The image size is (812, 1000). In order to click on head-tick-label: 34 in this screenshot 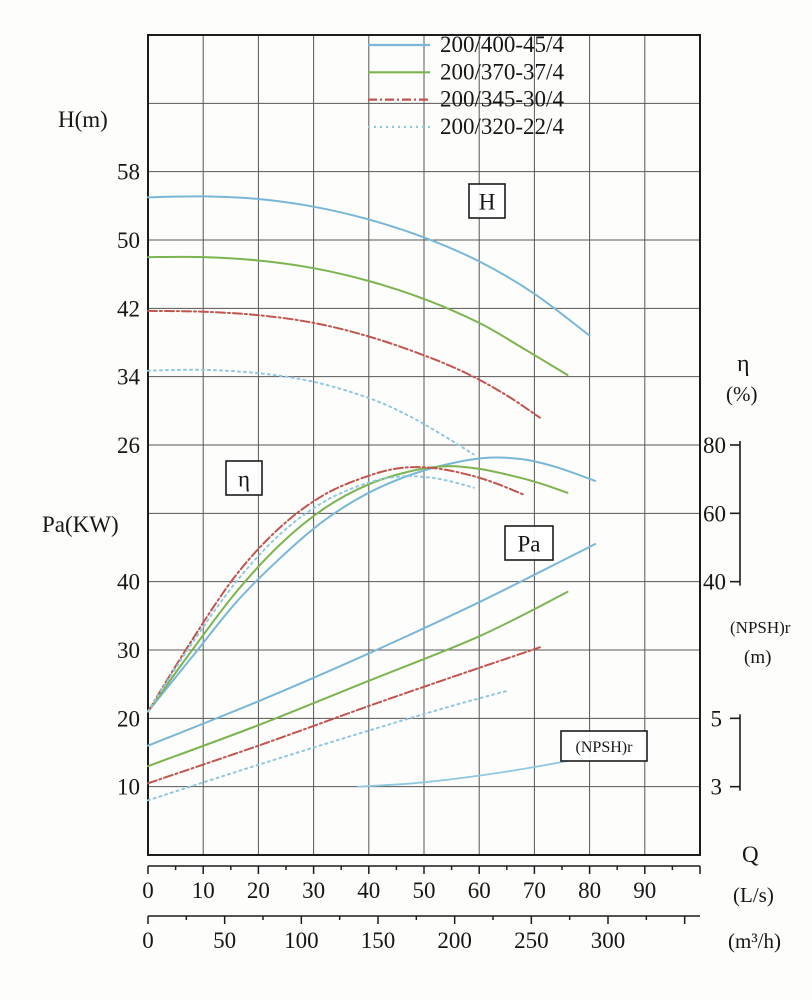, I will do `click(129, 377)`.